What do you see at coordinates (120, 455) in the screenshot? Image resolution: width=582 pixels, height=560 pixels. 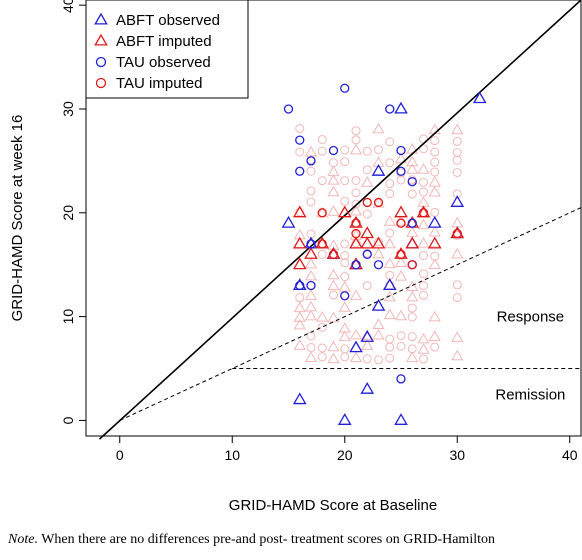 I see `x-tick-label: 0` at bounding box center [120, 455].